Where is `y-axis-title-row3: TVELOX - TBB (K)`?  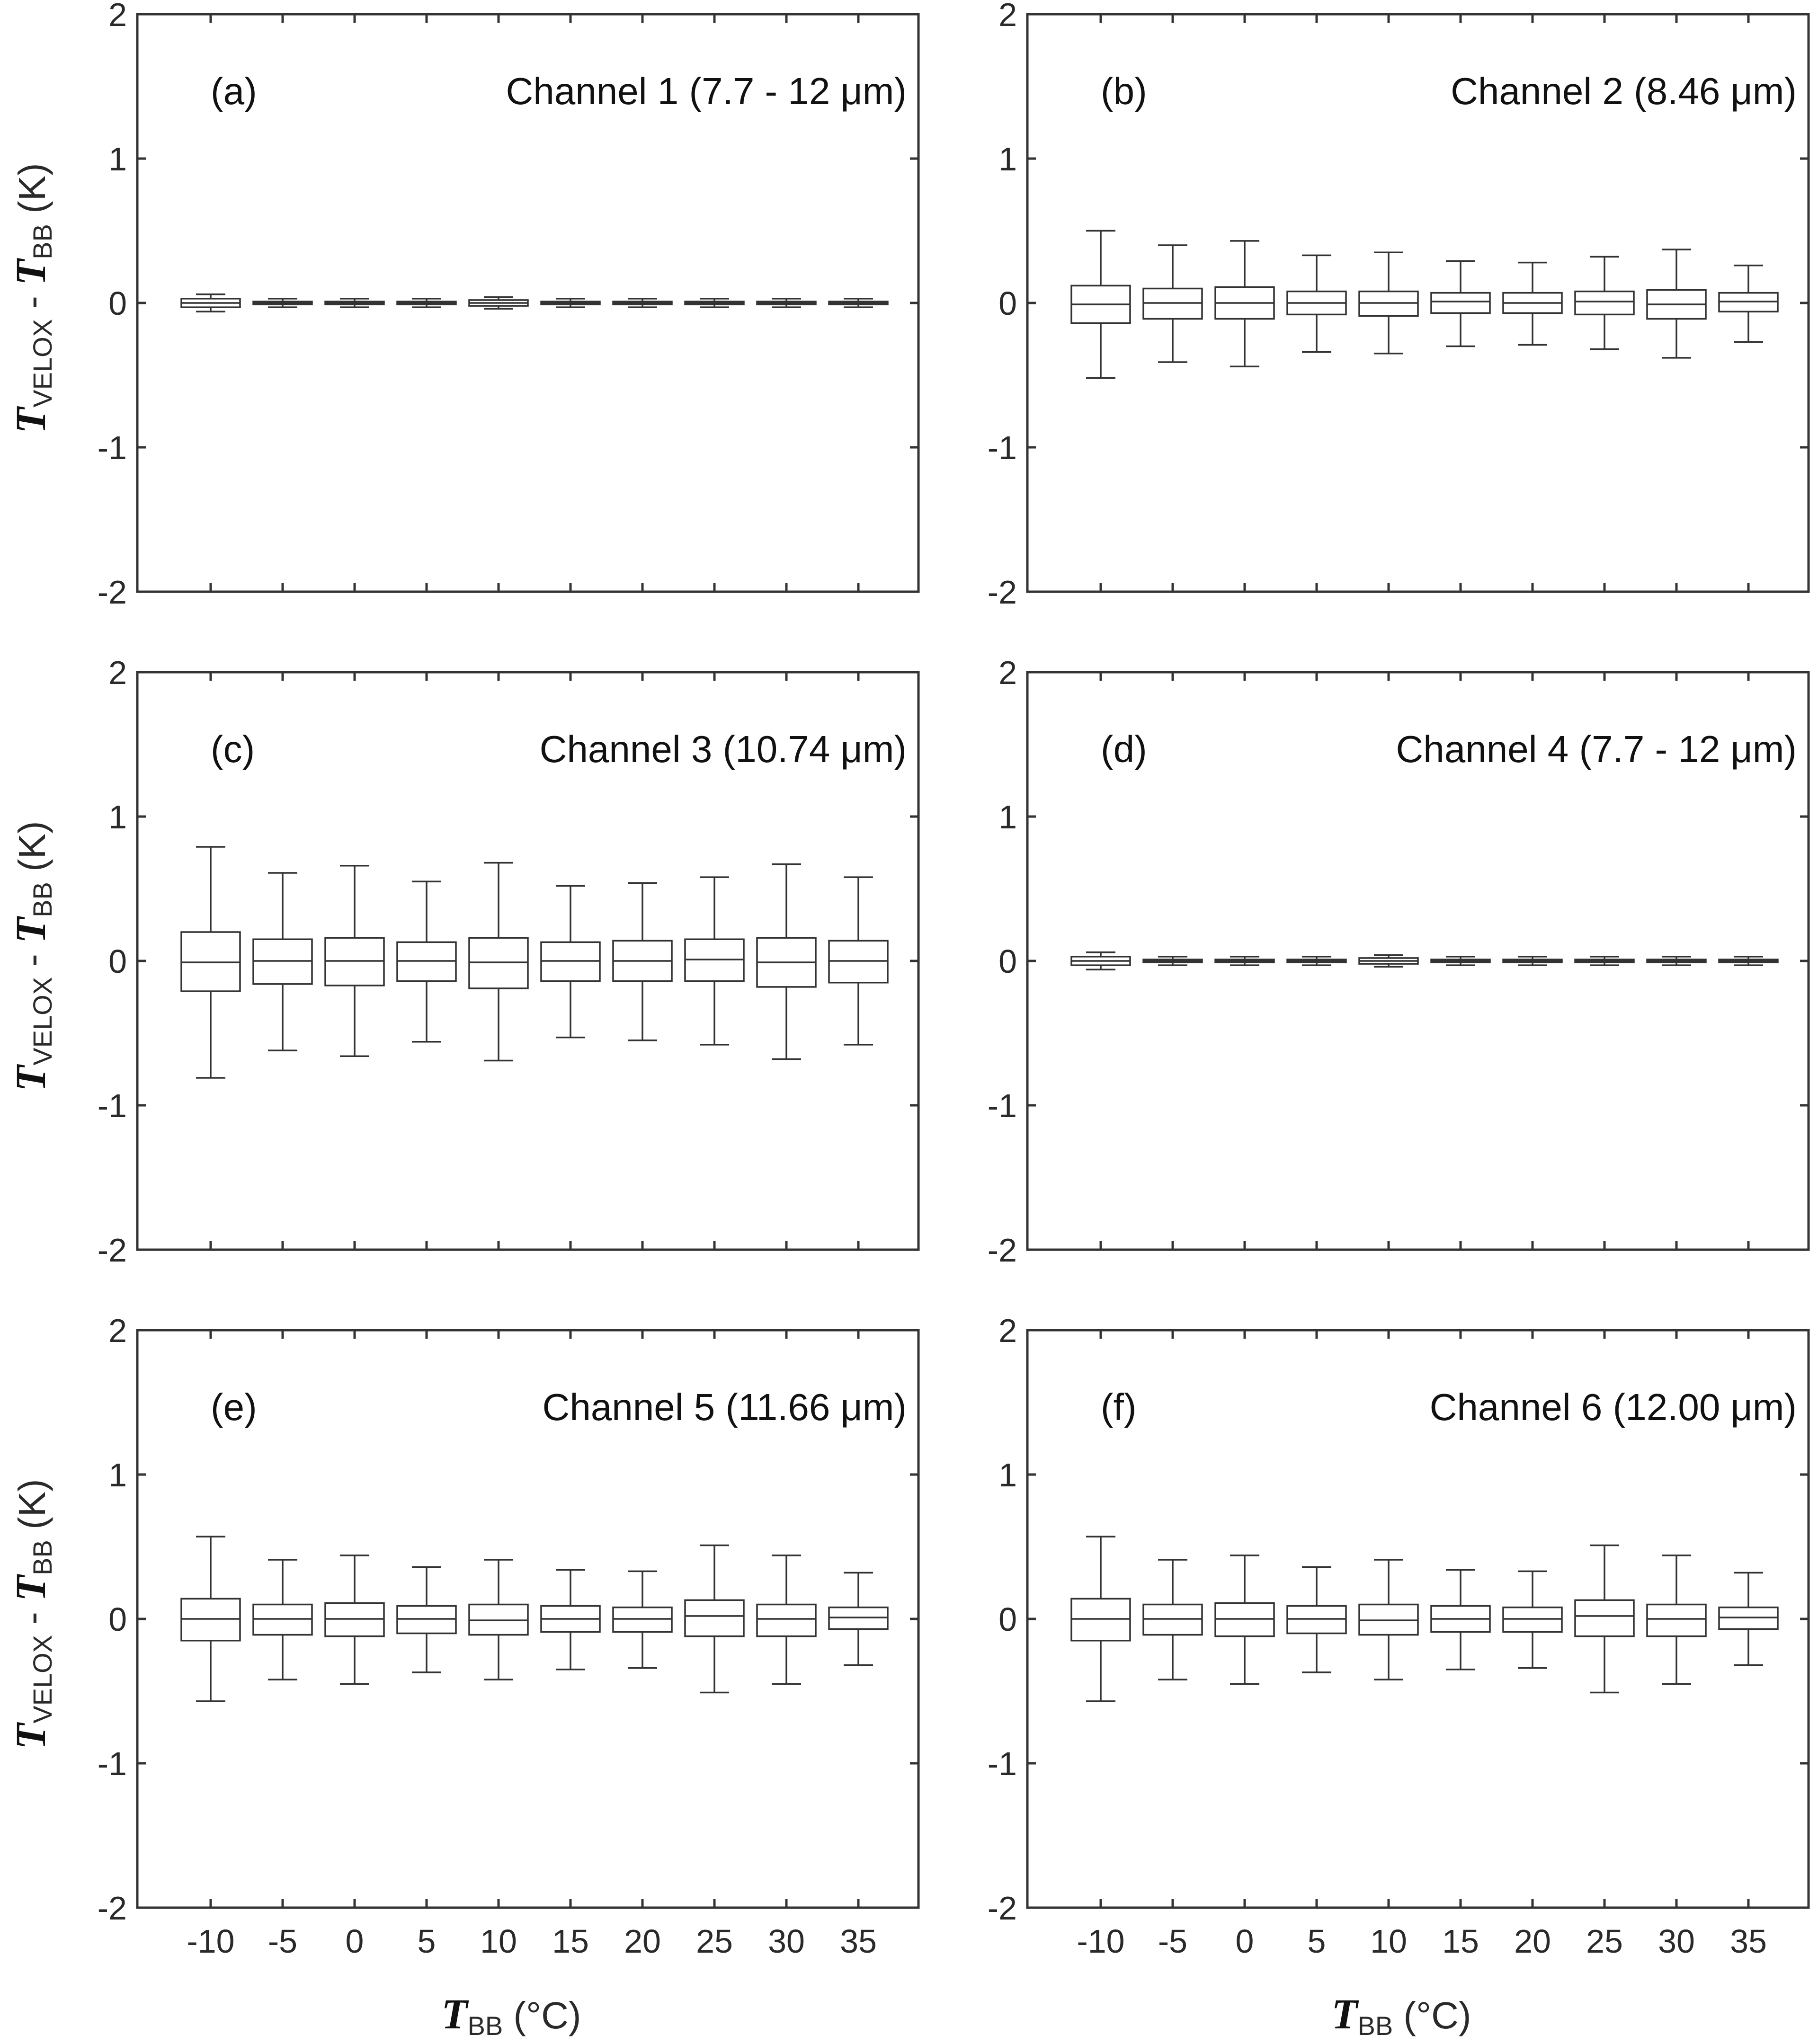
y-axis-title-row3: TVELOX - TBB (K) is located at coordinates (32, 1614).